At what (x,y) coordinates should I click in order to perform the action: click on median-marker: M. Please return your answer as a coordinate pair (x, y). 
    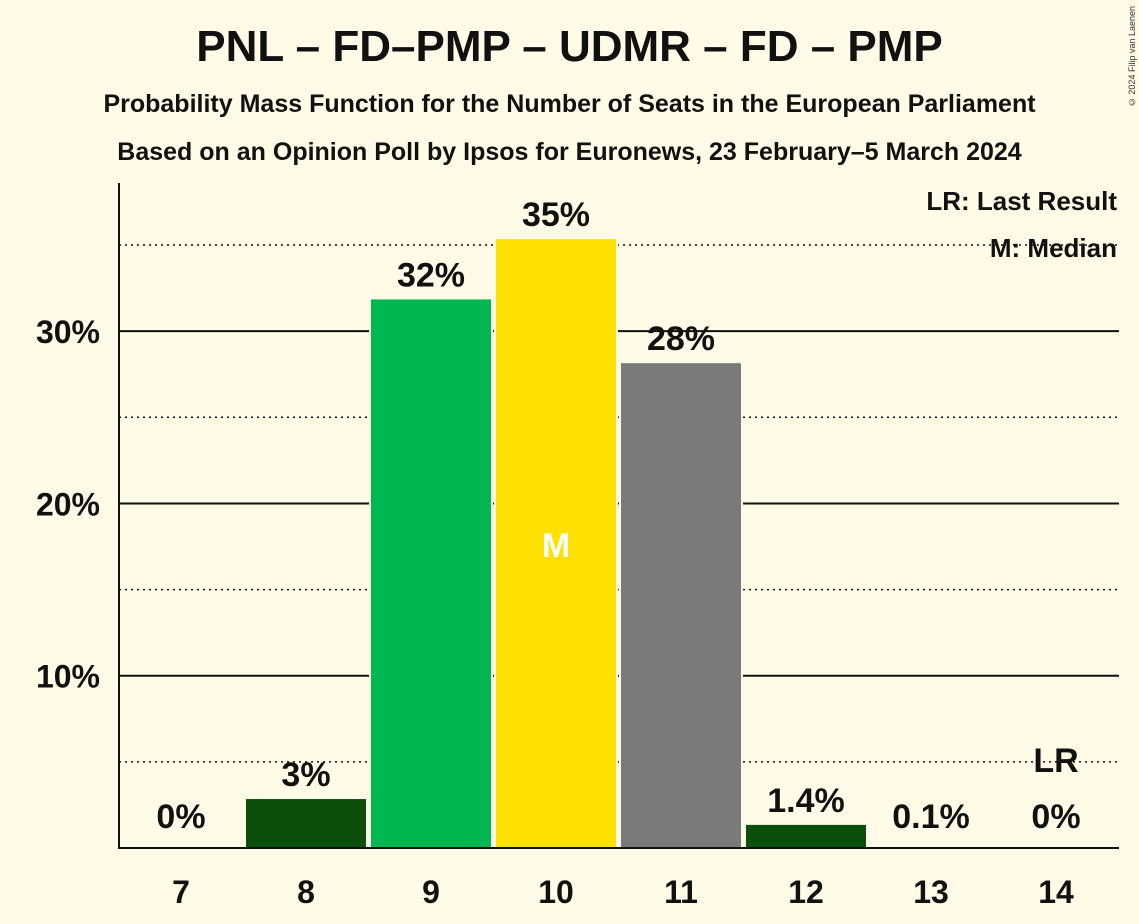
    Looking at the image, I should click on (556, 546).